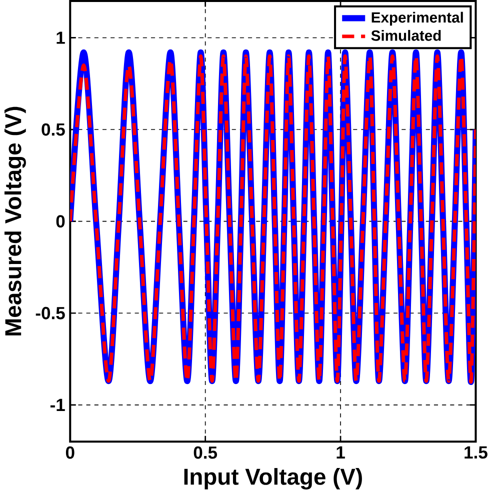 The width and height of the screenshot is (492, 494). What do you see at coordinates (476, 452) in the screenshot?
I see `x-tick-label: 1.5` at bounding box center [476, 452].